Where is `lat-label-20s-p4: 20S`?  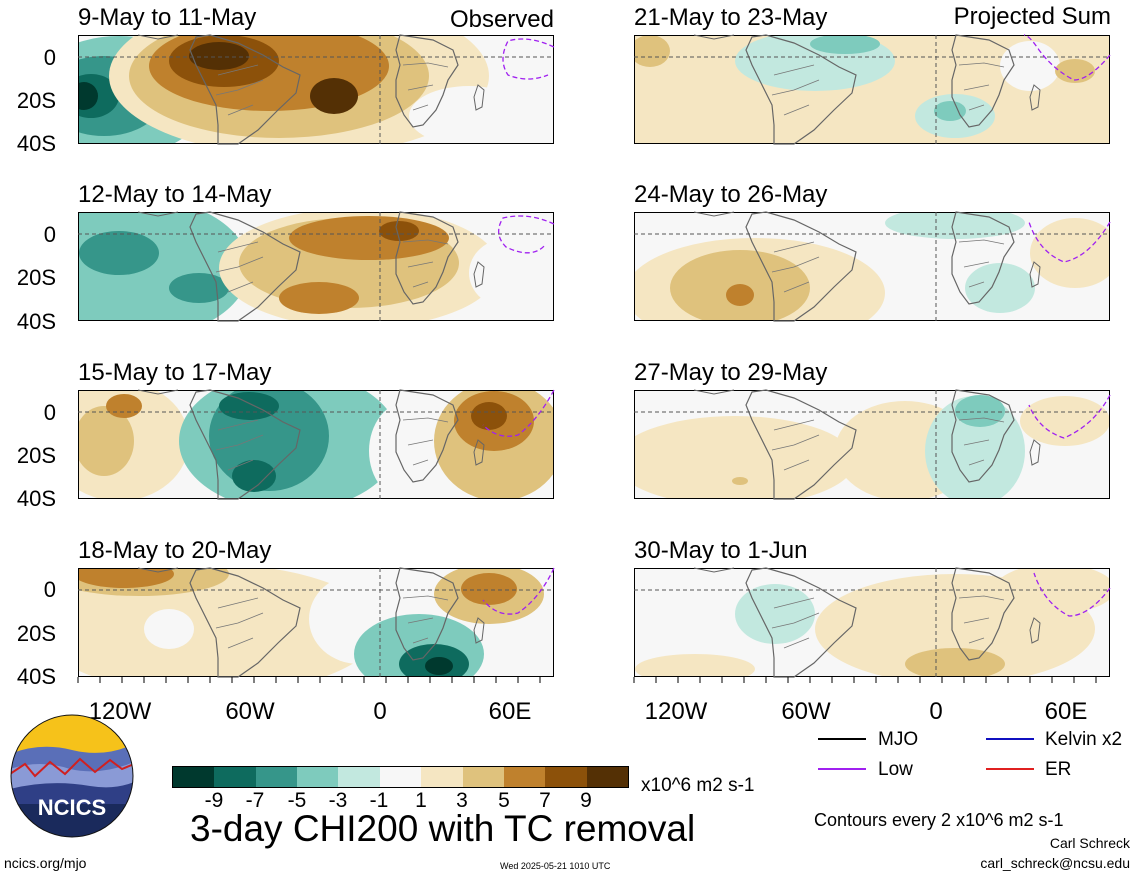 lat-label-20s-p4: 20S is located at coordinates (36, 633).